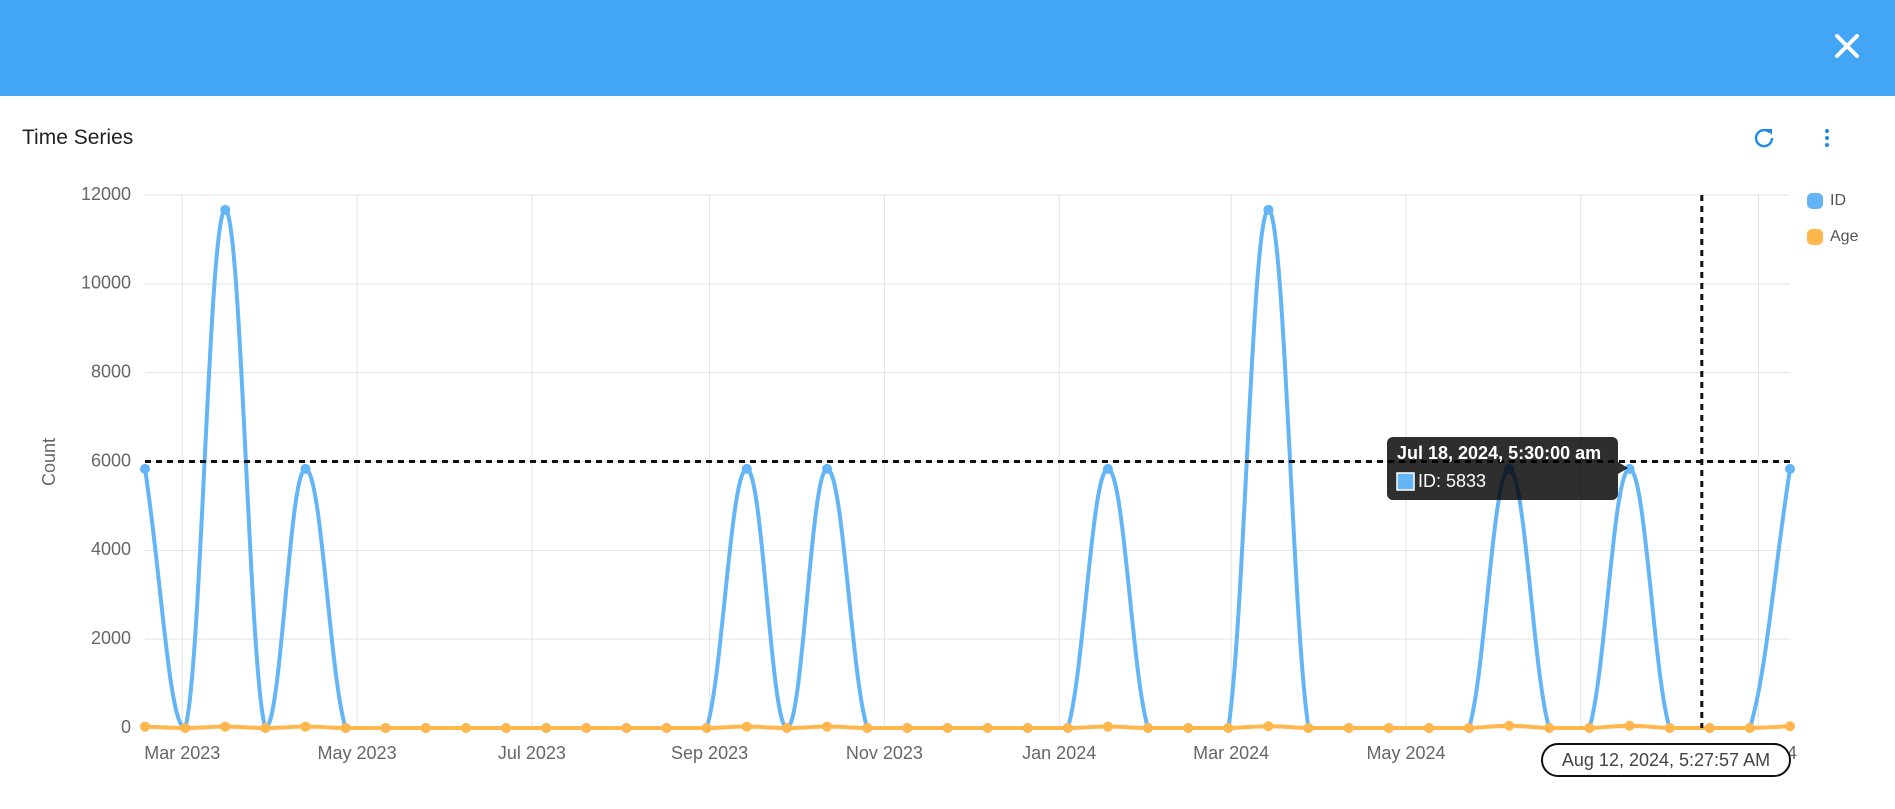 This screenshot has width=1895, height=809. I want to click on tooltip: Jul 18, 2024, 5:30:00 am ID: 5833, so click(1507, 468).